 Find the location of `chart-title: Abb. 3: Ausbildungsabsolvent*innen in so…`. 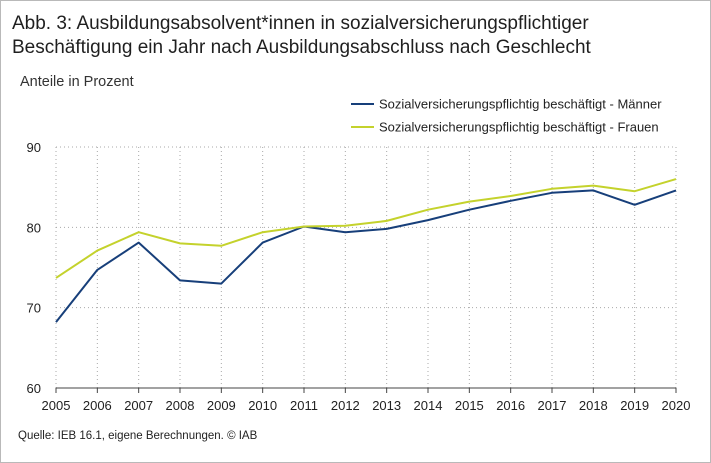

chart-title: Abb. 3: Ausbildungsabsolvent*innen in so… is located at coordinates (301, 35).